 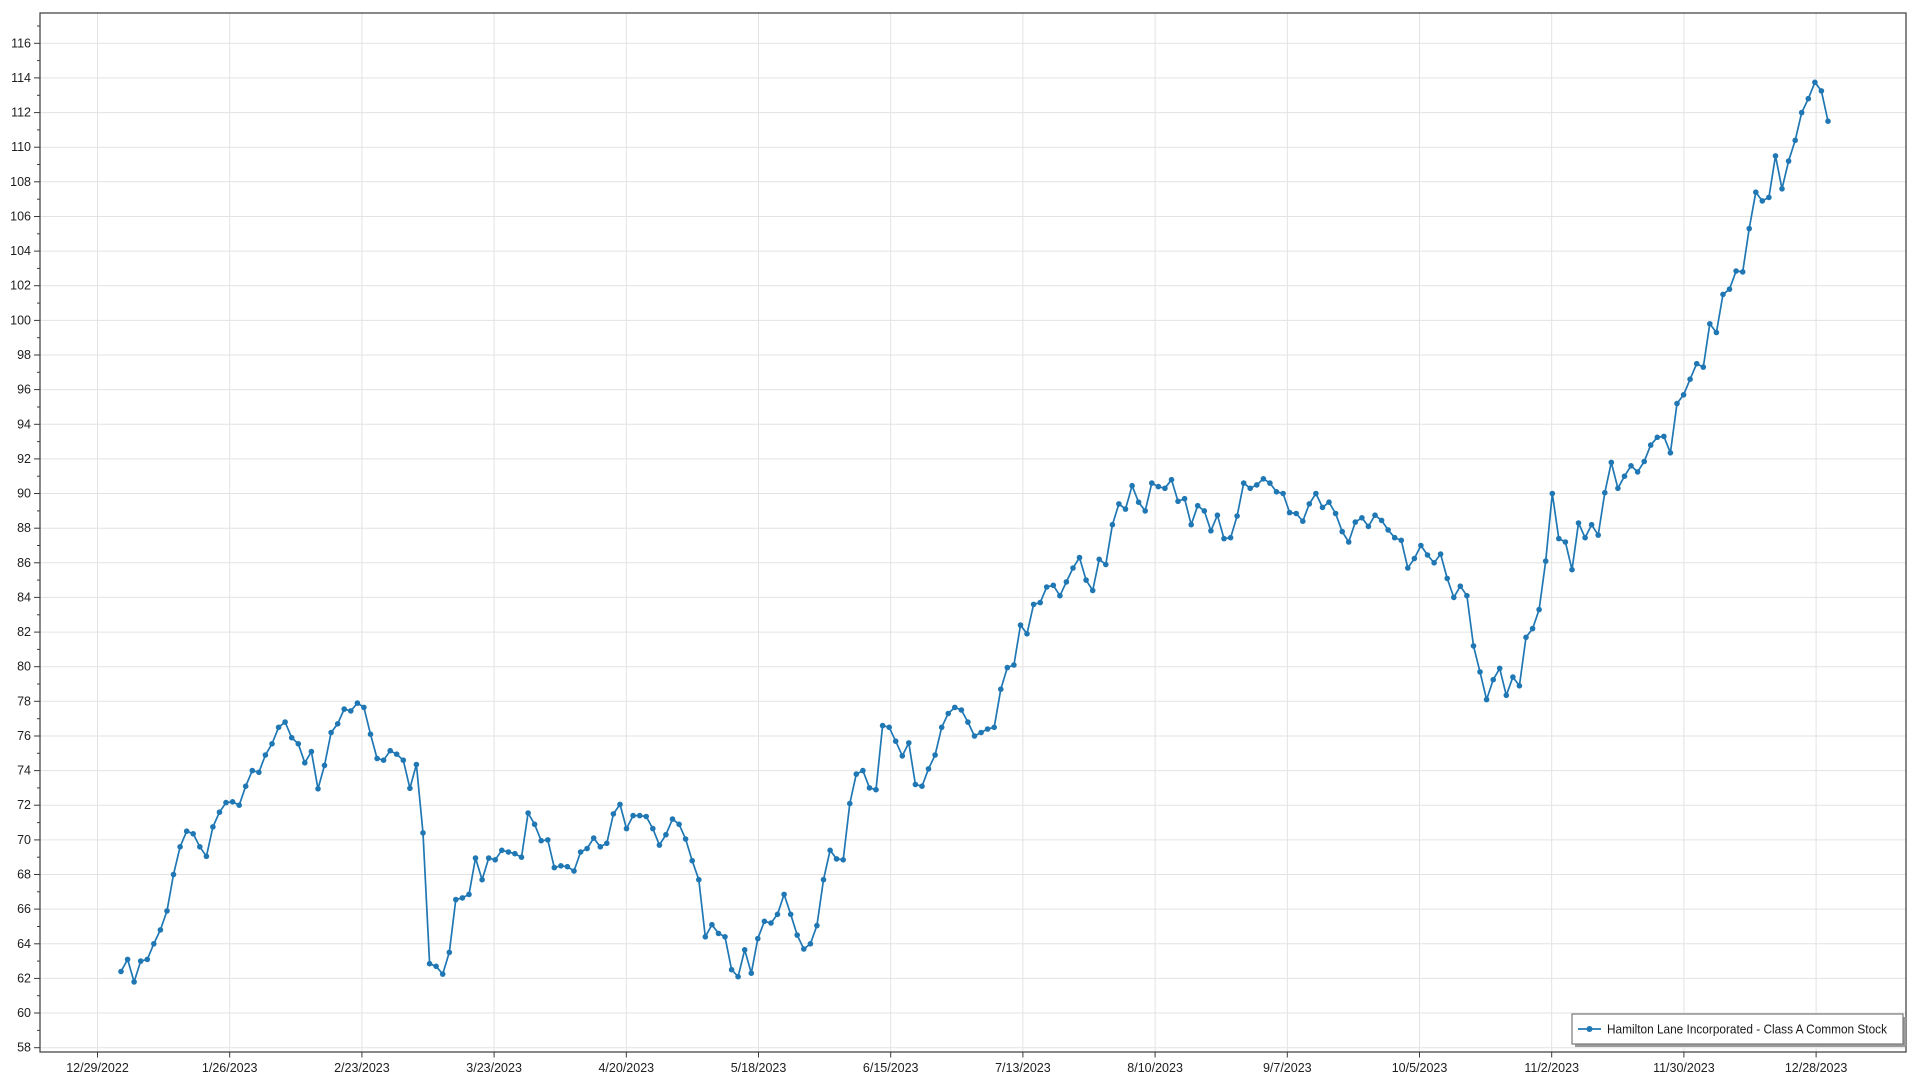 What do you see at coordinates (1816, 1068) in the screenshot?
I see `x-tick-label: 12/28/2023` at bounding box center [1816, 1068].